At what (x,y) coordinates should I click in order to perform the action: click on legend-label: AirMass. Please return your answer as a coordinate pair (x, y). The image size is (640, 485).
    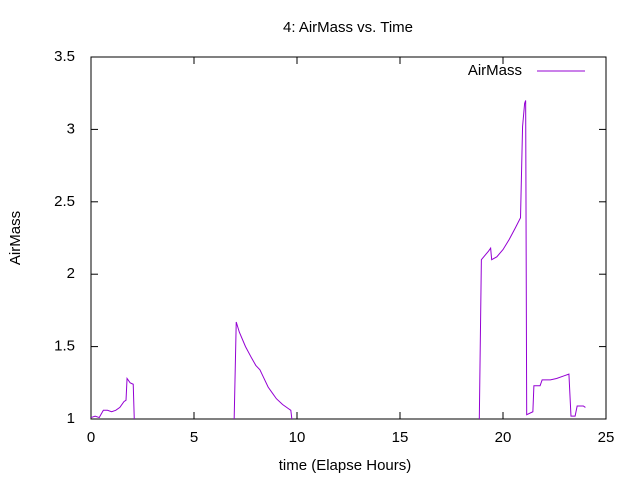
    Looking at the image, I should click on (495, 70).